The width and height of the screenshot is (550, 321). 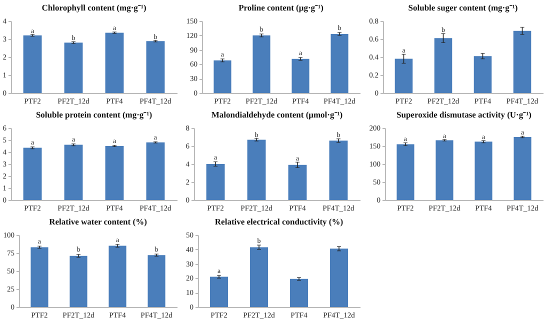 I want to click on chart-title: Relative water content (%), so click(x=98, y=221).